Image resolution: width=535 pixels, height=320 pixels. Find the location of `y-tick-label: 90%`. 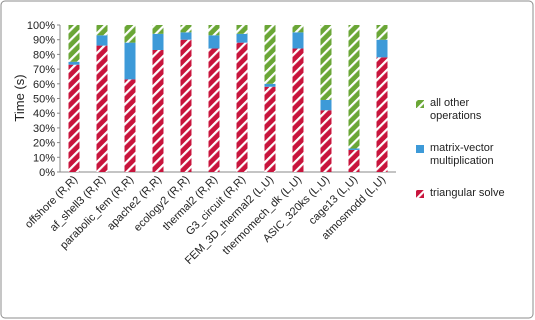

y-tick-label: 90% is located at coordinates (44, 41).